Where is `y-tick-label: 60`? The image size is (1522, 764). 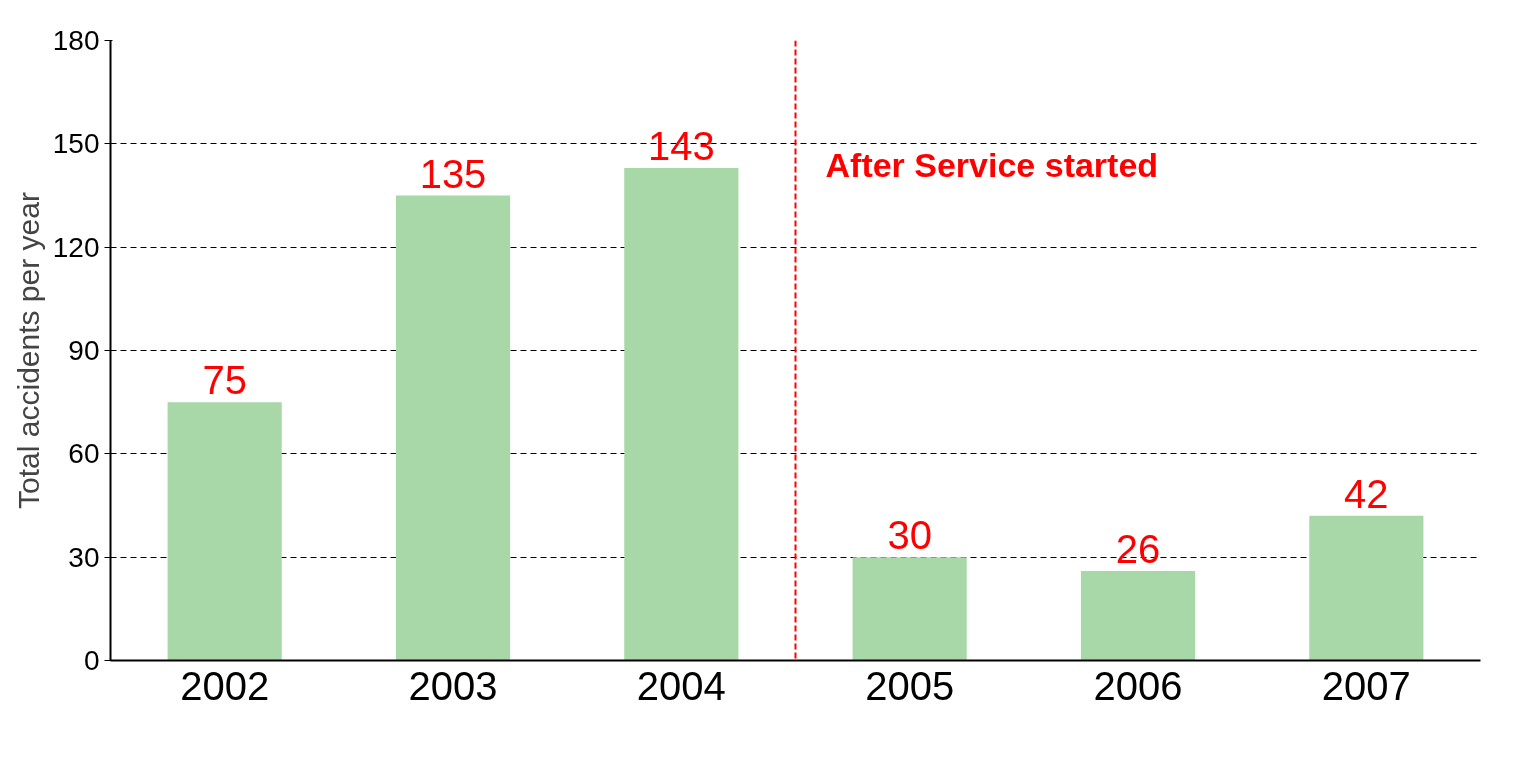 y-tick-label: 60 is located at coordinates (84, 454).